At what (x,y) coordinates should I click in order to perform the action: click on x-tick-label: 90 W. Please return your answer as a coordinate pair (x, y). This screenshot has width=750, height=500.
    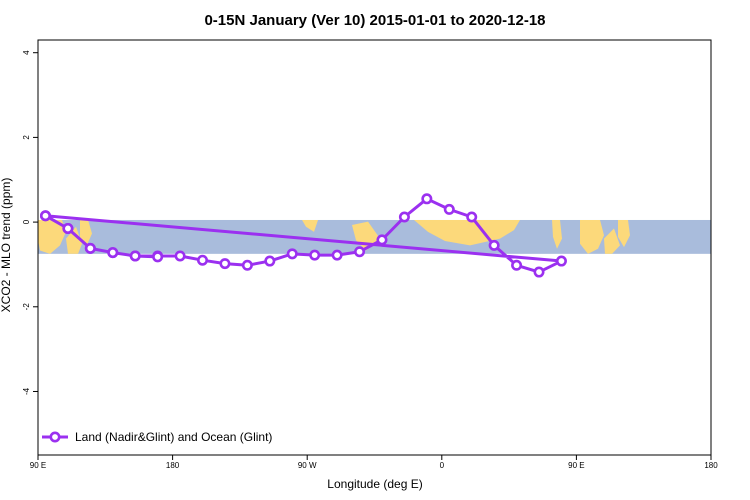
    Looking at the image, I should click on (307, 465).